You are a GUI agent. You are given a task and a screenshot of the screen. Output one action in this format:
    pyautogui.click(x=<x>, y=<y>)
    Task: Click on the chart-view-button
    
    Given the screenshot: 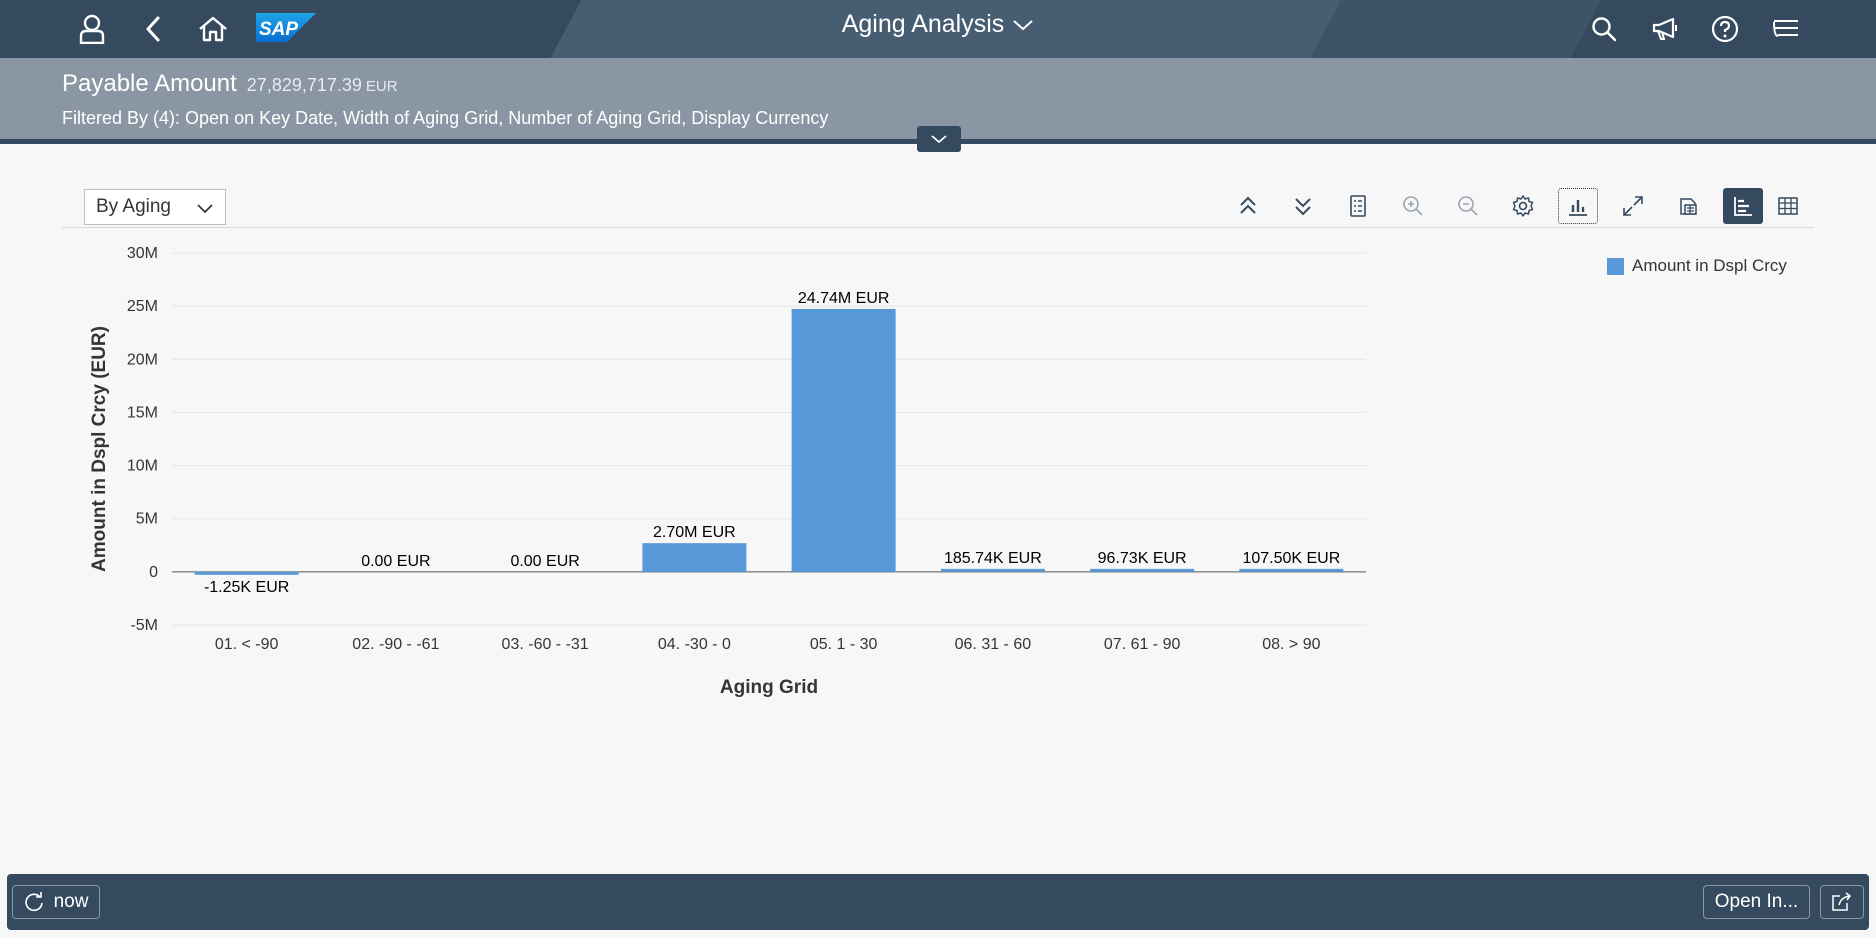 What is the action you would take?
    pyautogui.click(x=1743, y=206)
    